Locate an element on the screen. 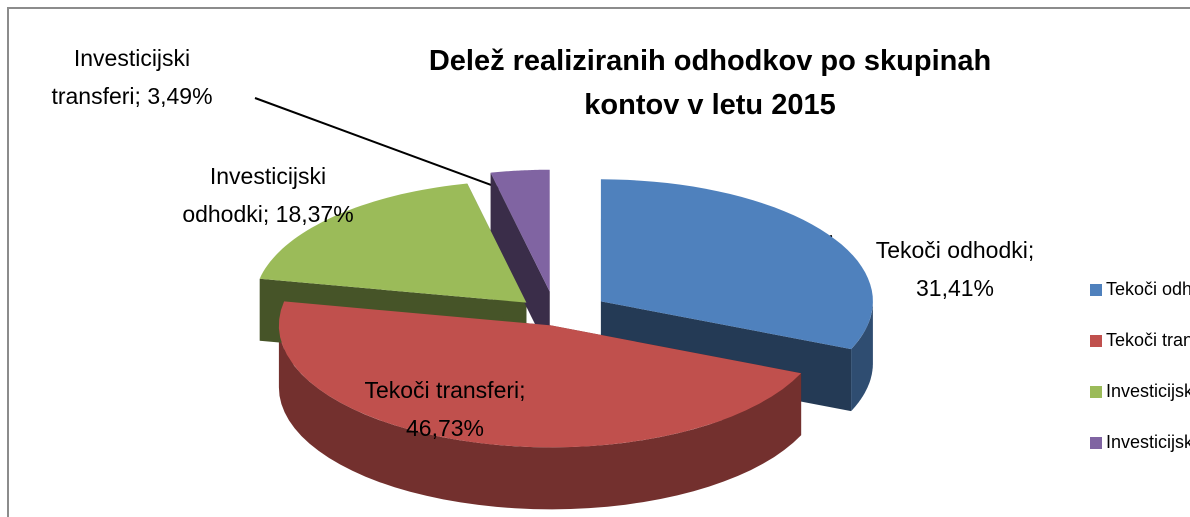 The width and height of the screenshot is (1190, 517). data-label: Tekoči odhodki; 31,41% is located at coordinates (955, 269).